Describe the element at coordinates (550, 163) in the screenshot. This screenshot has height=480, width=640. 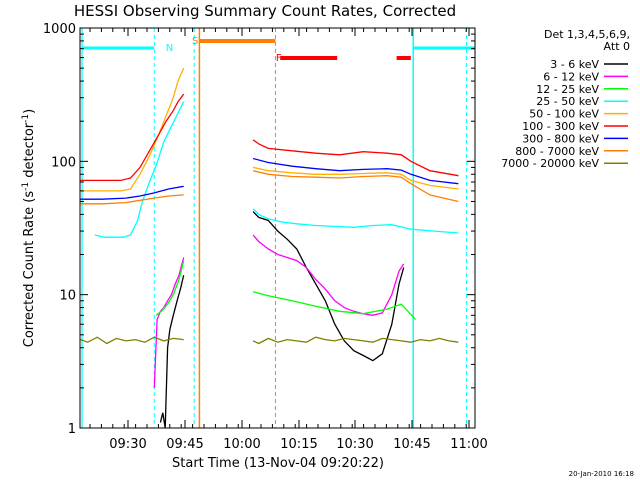
I see `legend-entry-label: 7000 - 20000 keV` at that location.